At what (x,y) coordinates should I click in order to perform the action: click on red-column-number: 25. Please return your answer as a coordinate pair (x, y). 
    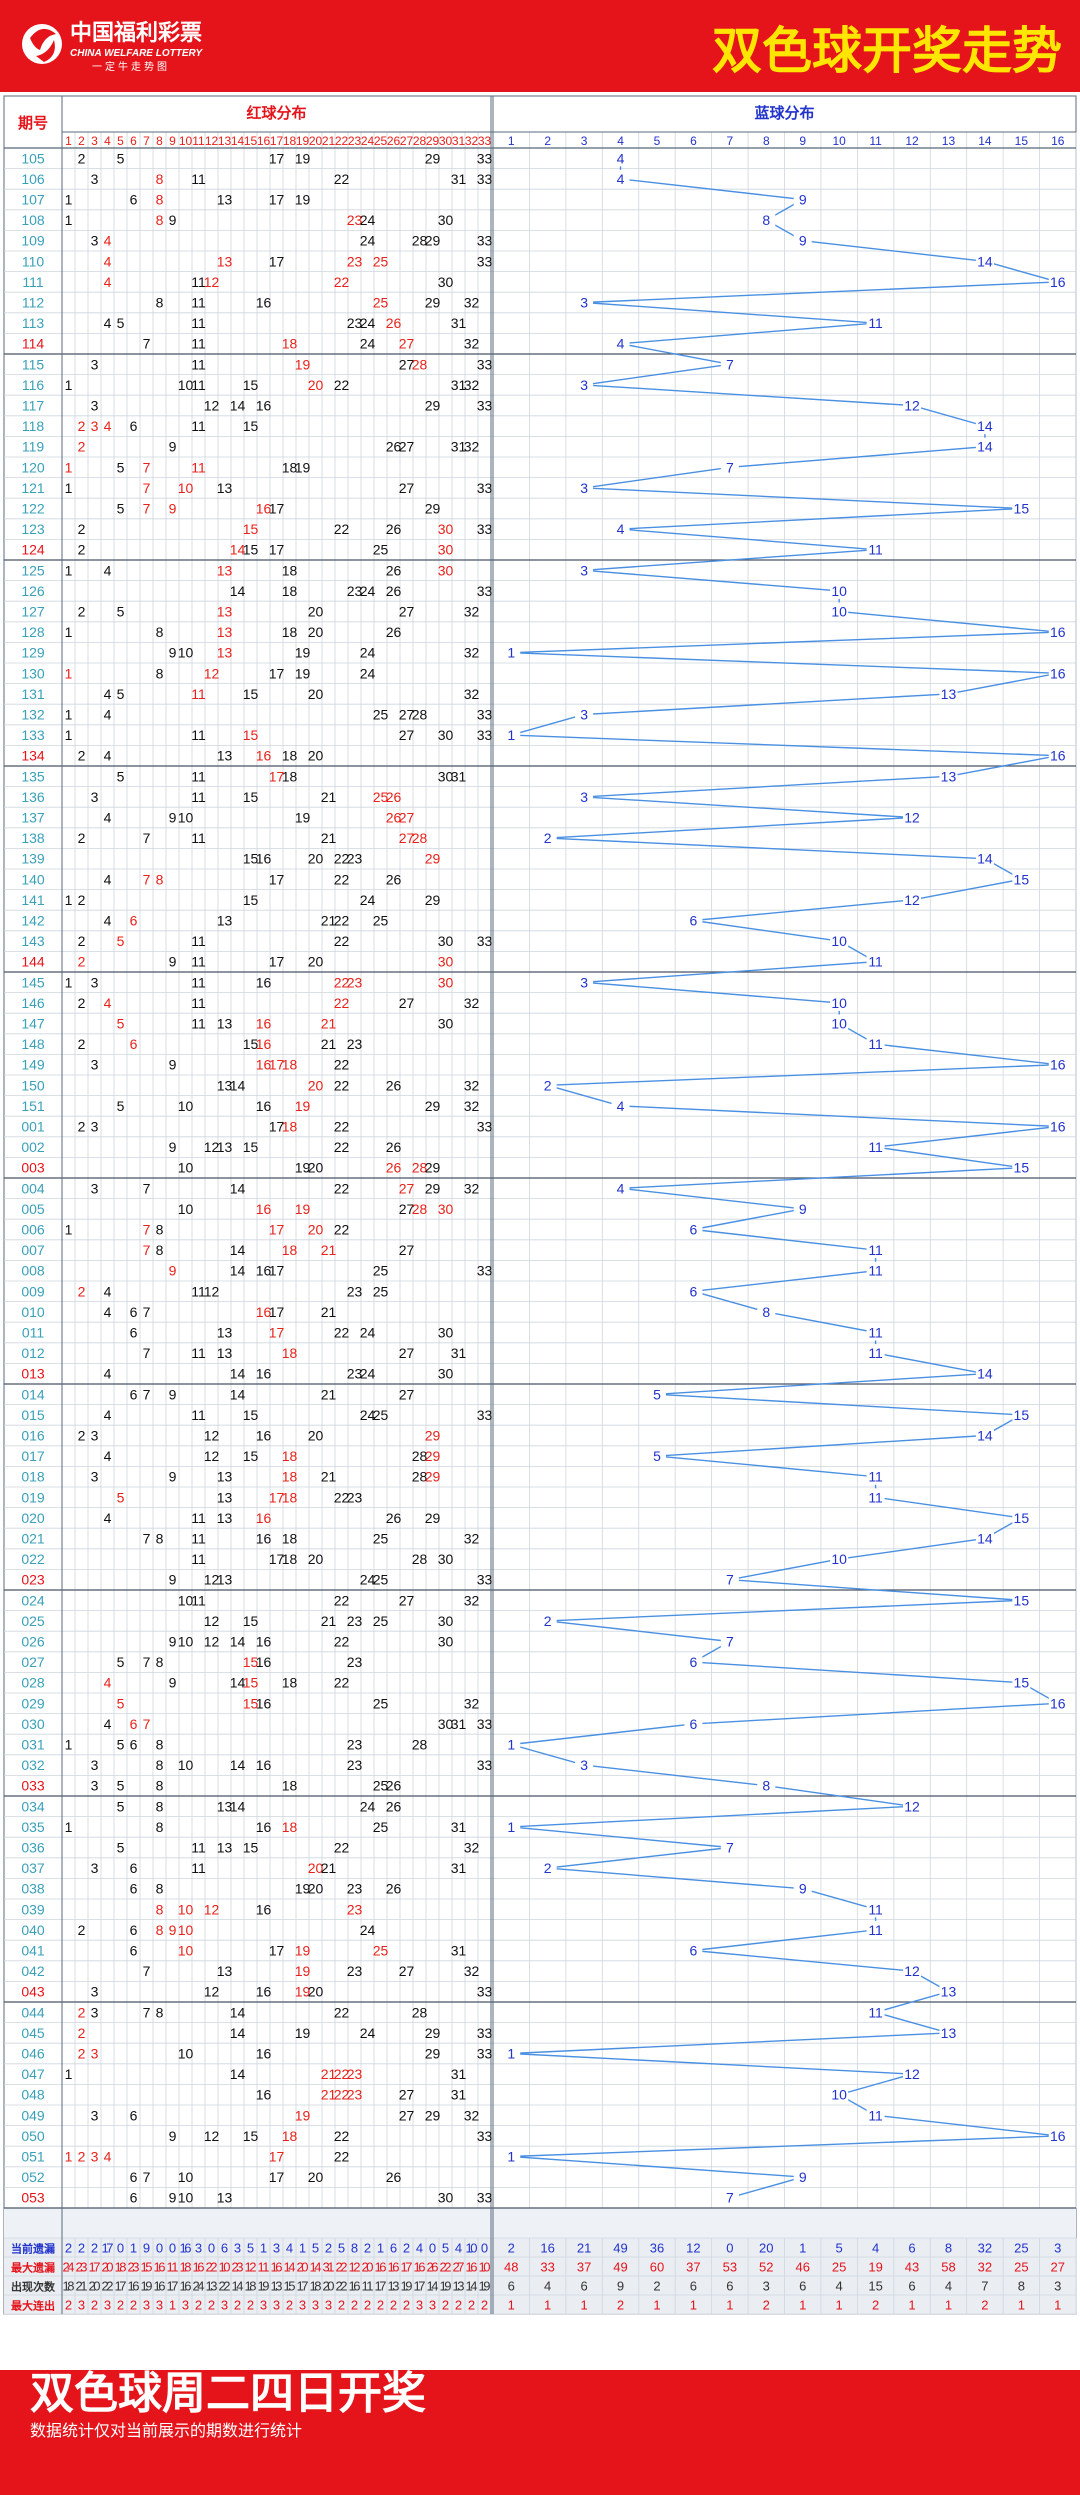
    Looking at the image, I should click on (381, 141).